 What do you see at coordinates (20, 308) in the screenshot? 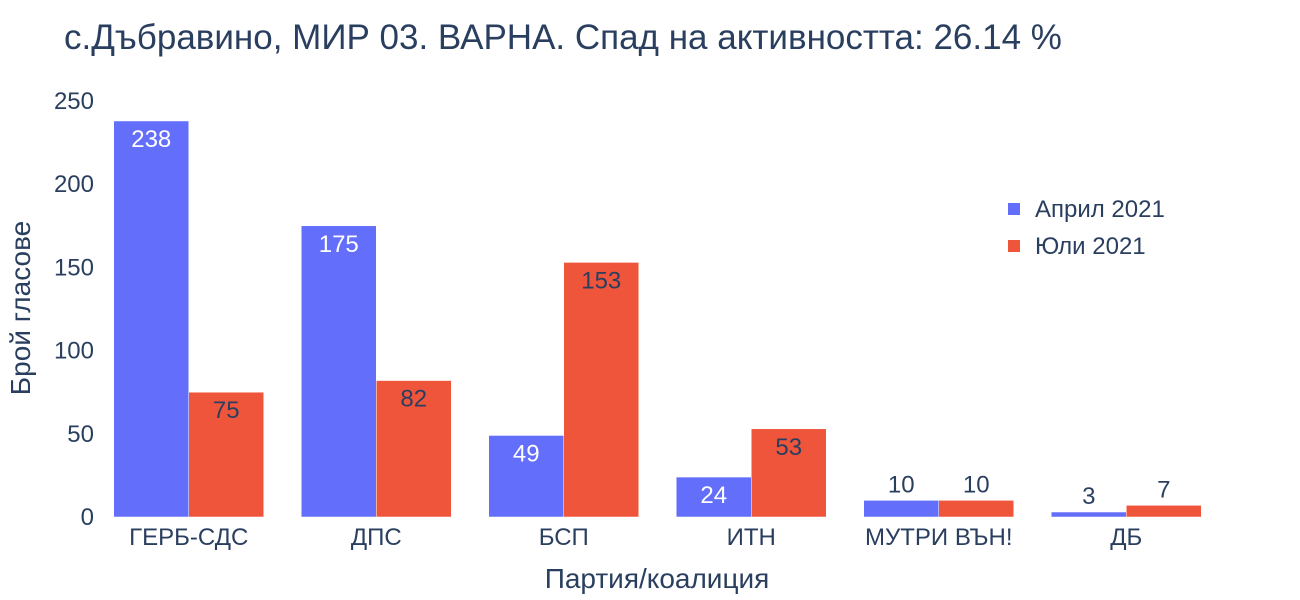
I see `y-axis-label: Брой гласове` at bounding box center [20, 308].